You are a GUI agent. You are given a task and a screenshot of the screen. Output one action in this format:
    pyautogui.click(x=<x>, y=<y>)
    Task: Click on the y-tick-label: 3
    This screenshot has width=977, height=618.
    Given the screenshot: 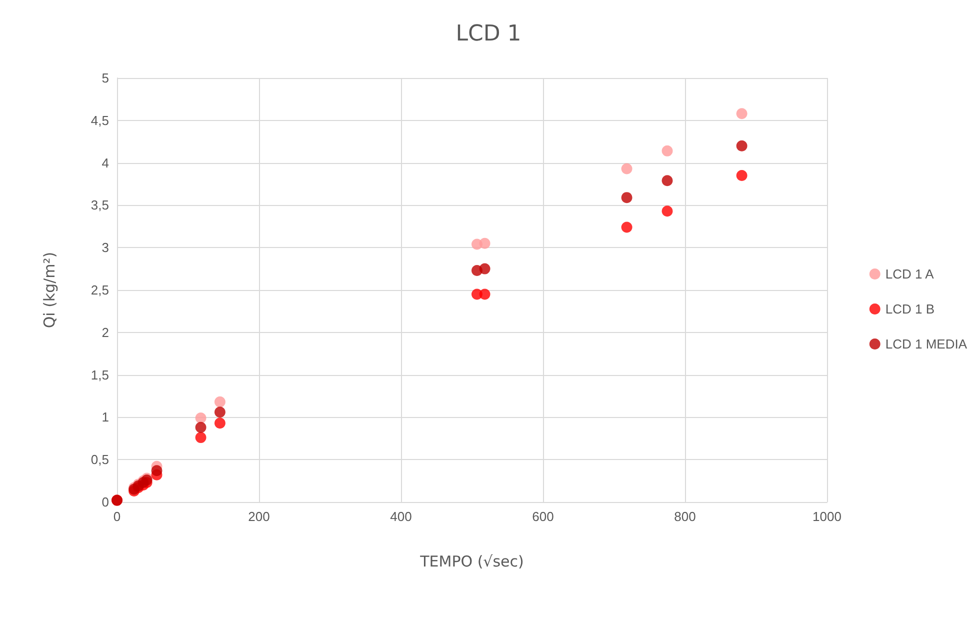 What is the action you would take?
    pyautogui.click(x=105, y=248)
    